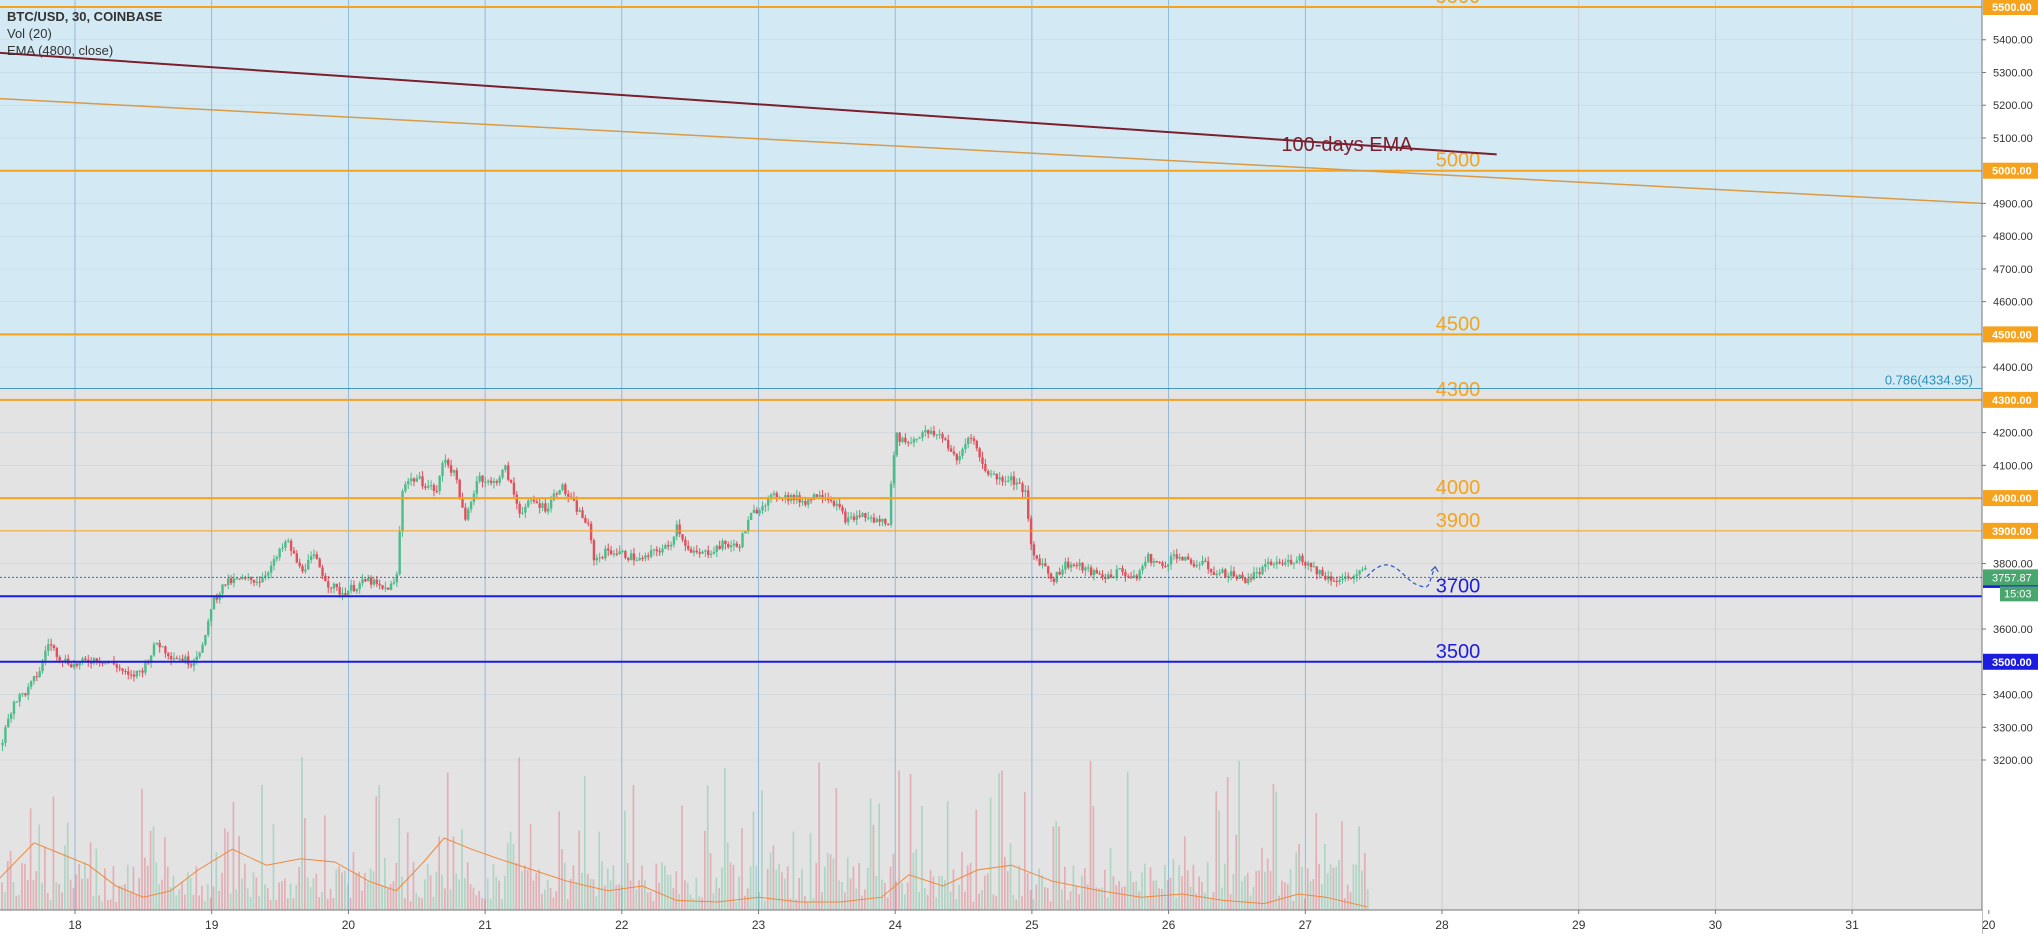  Describe the element at coordinates (29, 33) in the screenshot. I see `legend-volume: Vol (20)` at that location.